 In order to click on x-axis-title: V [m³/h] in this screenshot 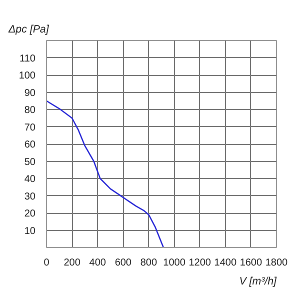, I will do `click(258, 282)`.